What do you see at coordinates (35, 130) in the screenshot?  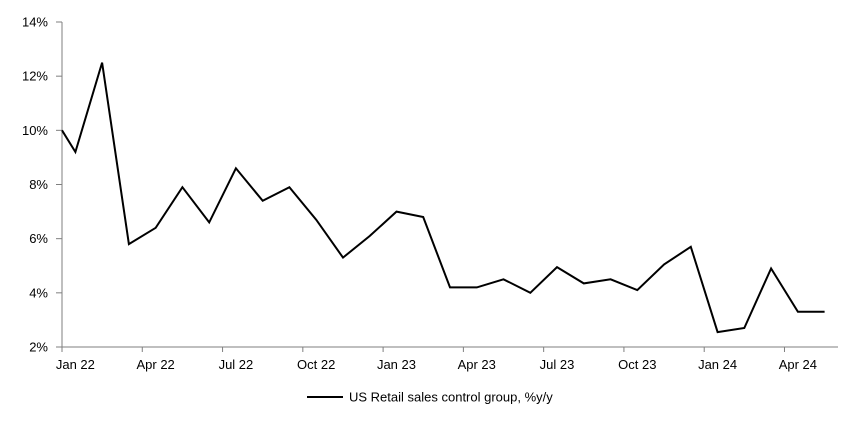 I see `y-tick-label: 10%` at bounding box center [35, 130].